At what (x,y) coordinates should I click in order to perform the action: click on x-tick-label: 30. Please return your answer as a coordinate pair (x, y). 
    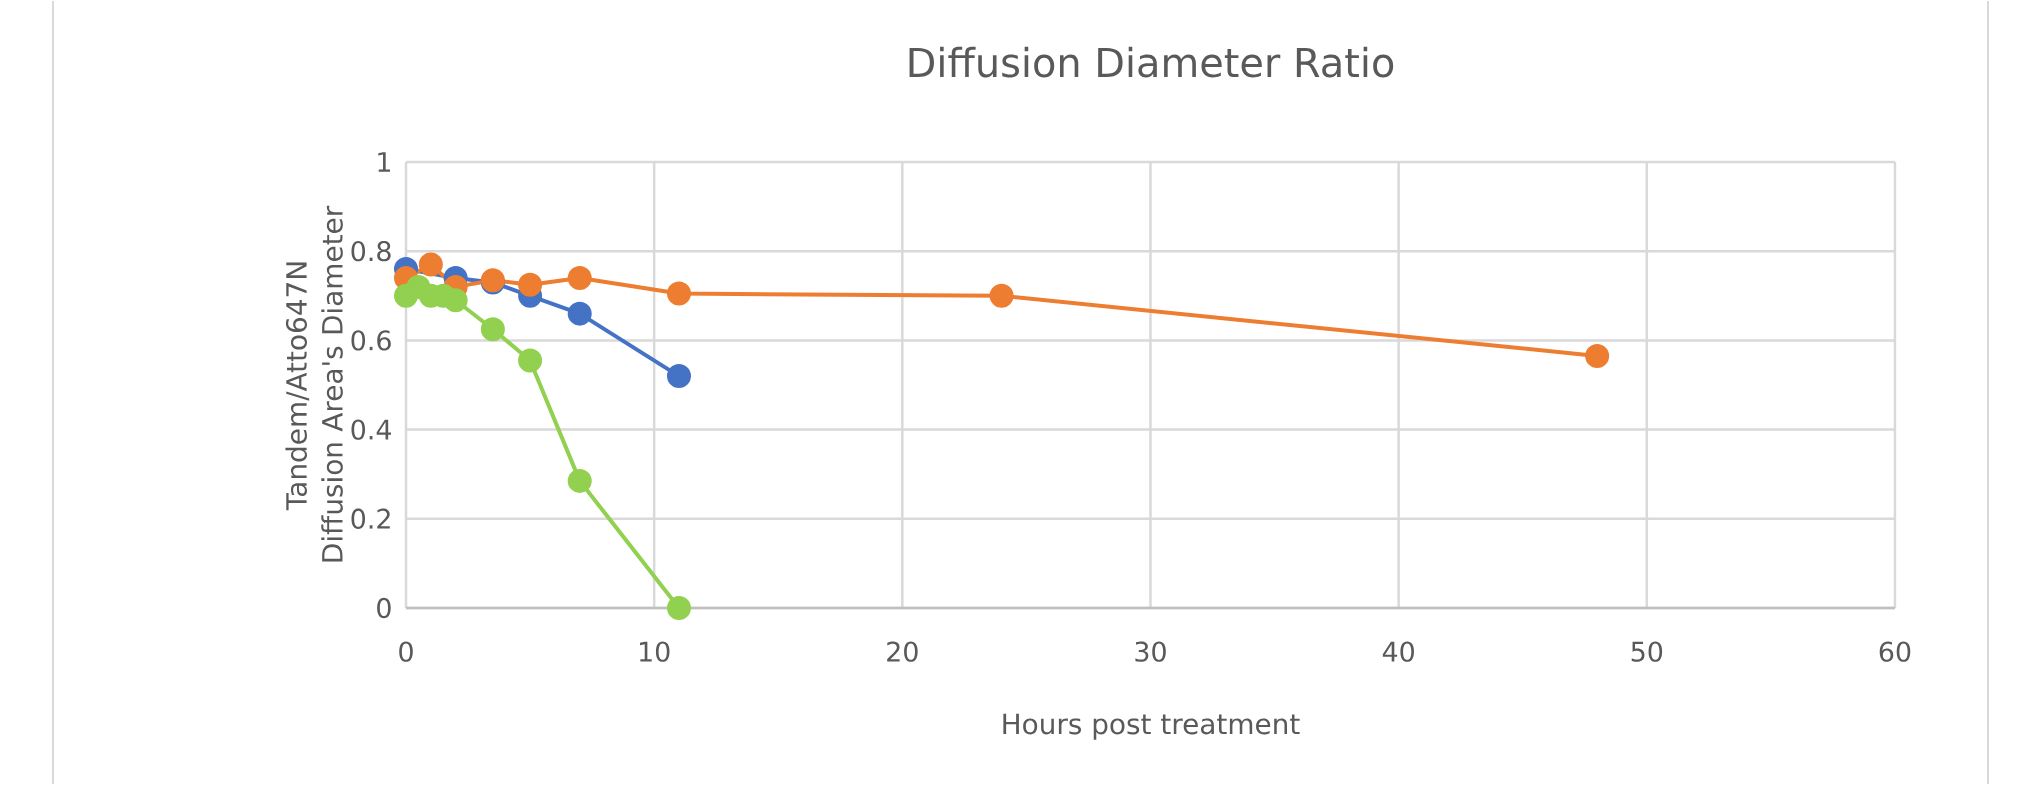
    Looking at the image, I should click on (1150, 651).